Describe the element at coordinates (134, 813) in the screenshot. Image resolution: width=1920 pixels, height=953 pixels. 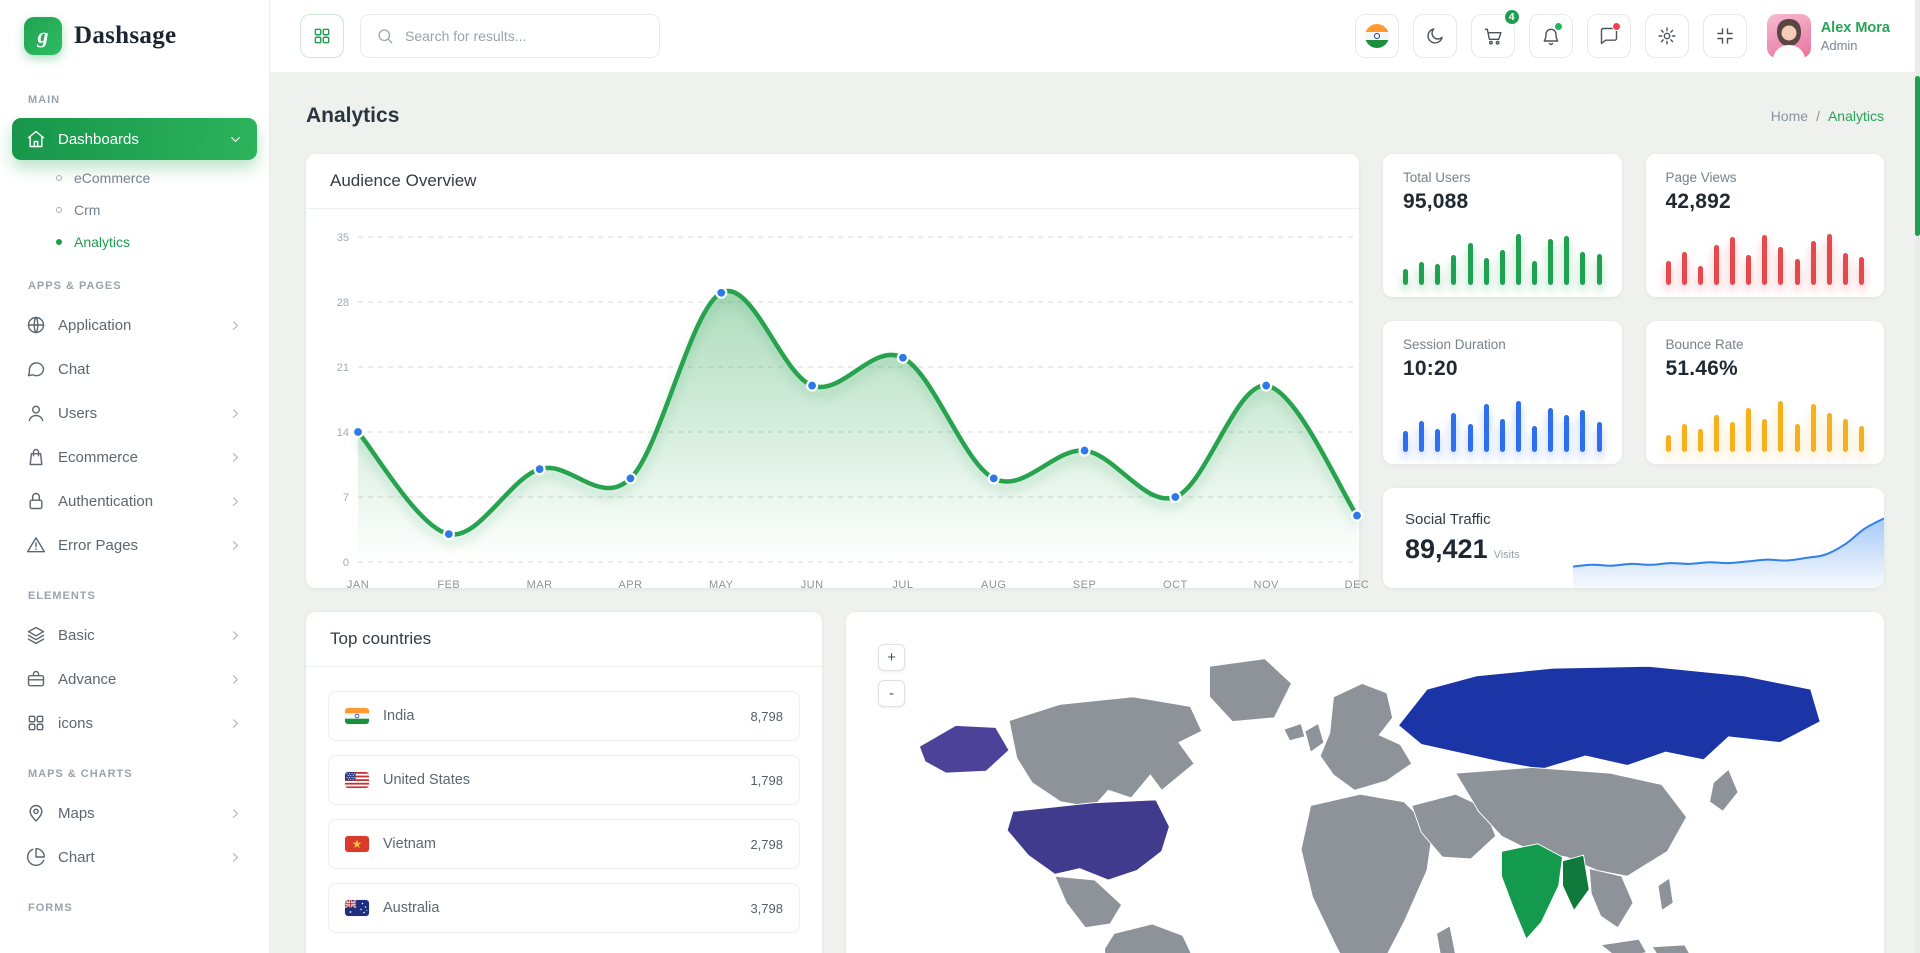
I see `sidebar-item-maps: Maps` at that location.